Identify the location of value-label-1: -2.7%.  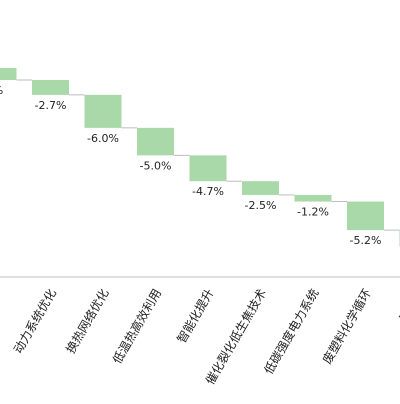
(51, 105).